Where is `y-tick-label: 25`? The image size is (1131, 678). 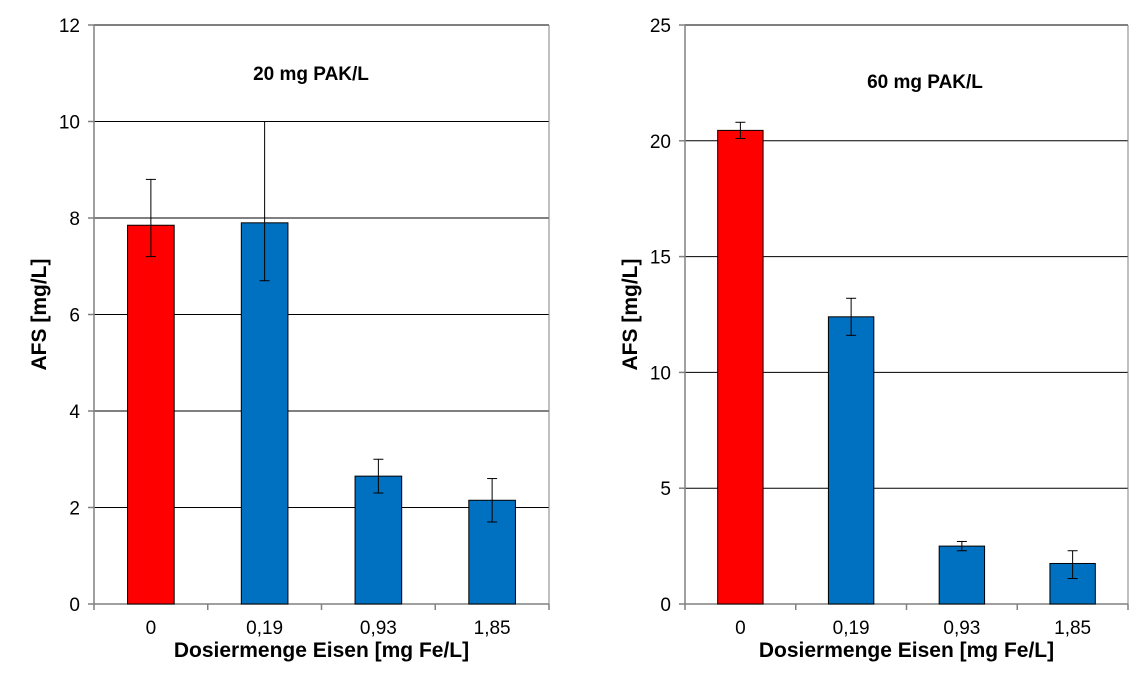 y-tick-label: 25 is located at coordinates (660, 26).